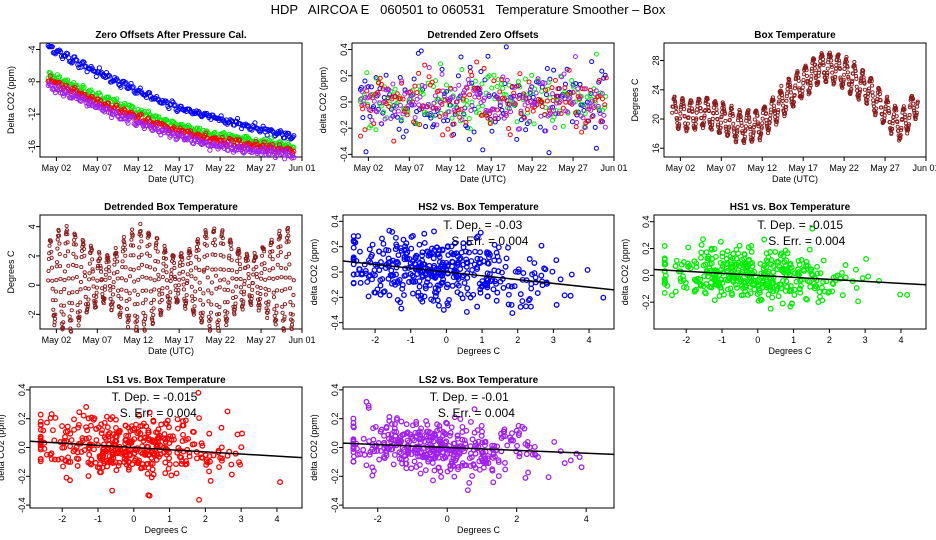 Image resolution: width=936 pixels, height=540 pixels. Describe the element at coordinates (795, 98) in the screenshot. I see `box-temp-series-Box` at that location.